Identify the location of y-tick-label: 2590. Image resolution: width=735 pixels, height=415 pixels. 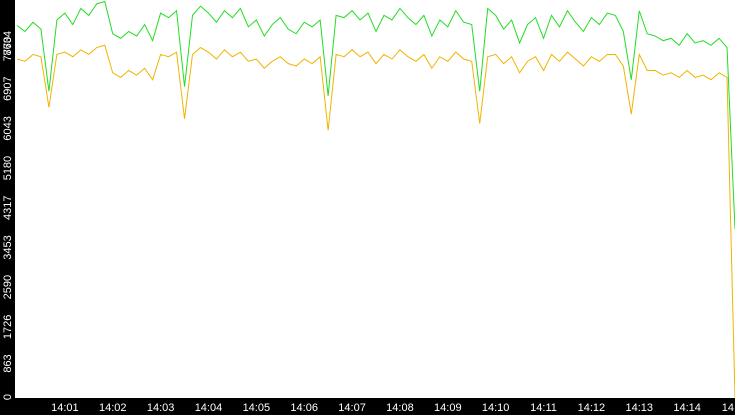
(8, 287).